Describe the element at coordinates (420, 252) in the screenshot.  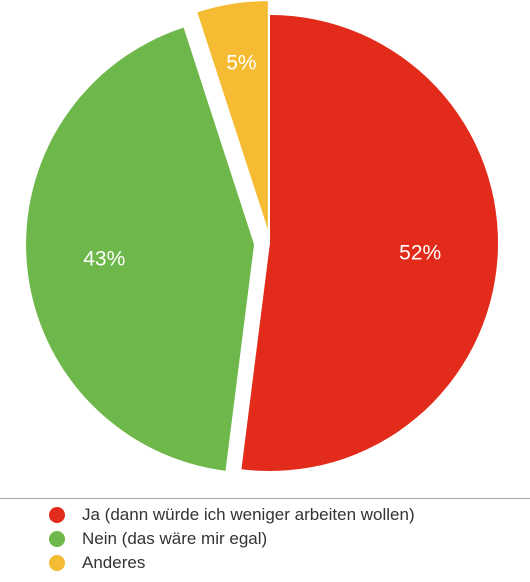
I see `slice-label-ja: 52%` at that location.